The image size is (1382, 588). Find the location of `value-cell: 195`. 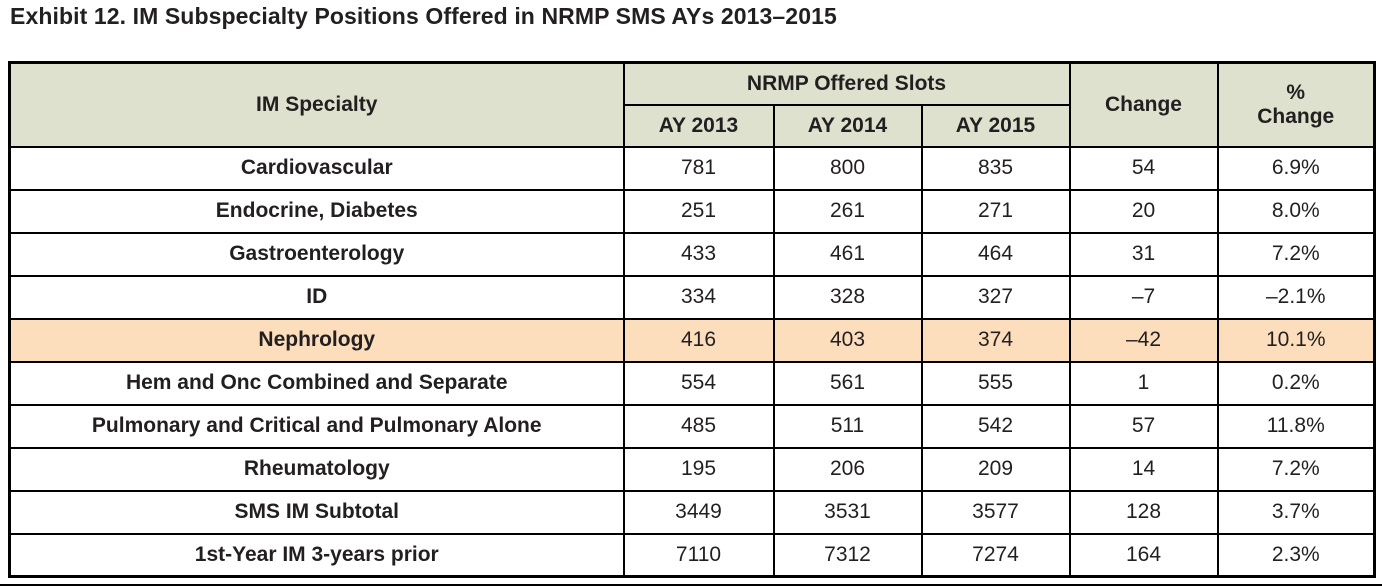

value-cell: 195 is located at coordinates (698, 469).